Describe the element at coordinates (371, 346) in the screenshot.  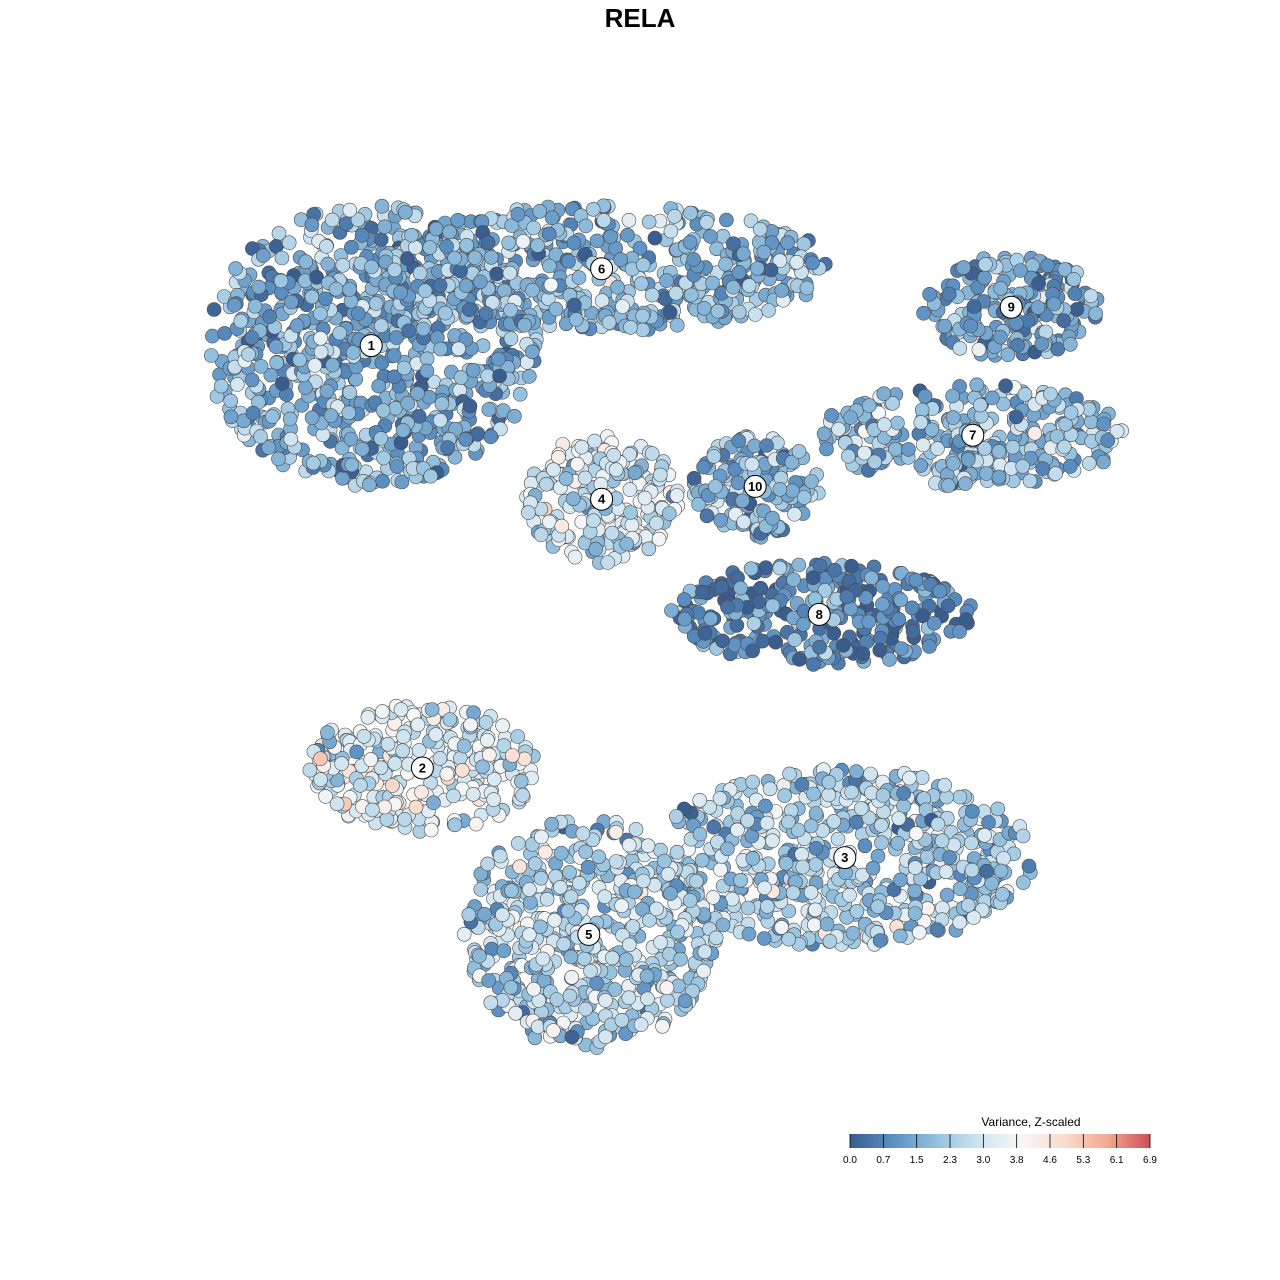
I see `cluster-label-1: 1` at that location.